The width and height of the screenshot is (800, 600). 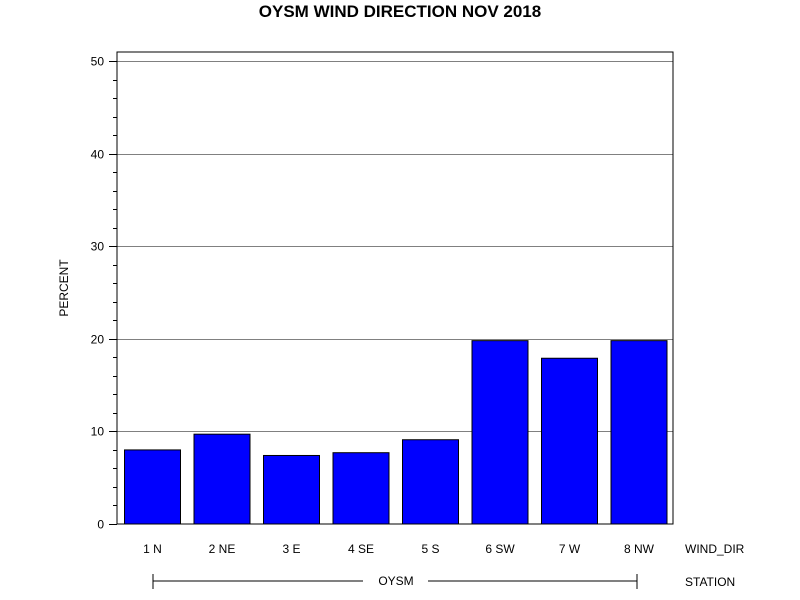 I want to click on y-axis-label: PERCENT, so click(x=64, y=288).